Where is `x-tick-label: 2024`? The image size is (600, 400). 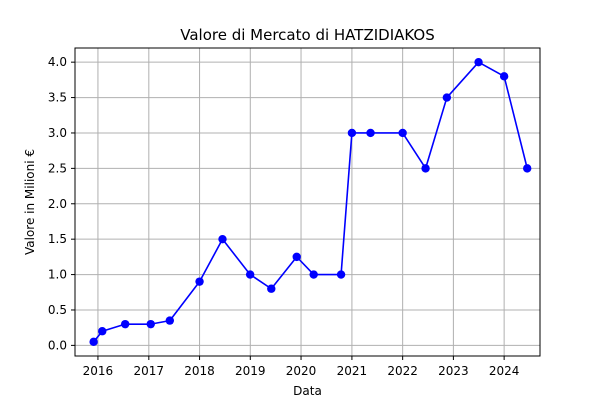
x-tick-label: 2024 is located at coordinates (504, 371).